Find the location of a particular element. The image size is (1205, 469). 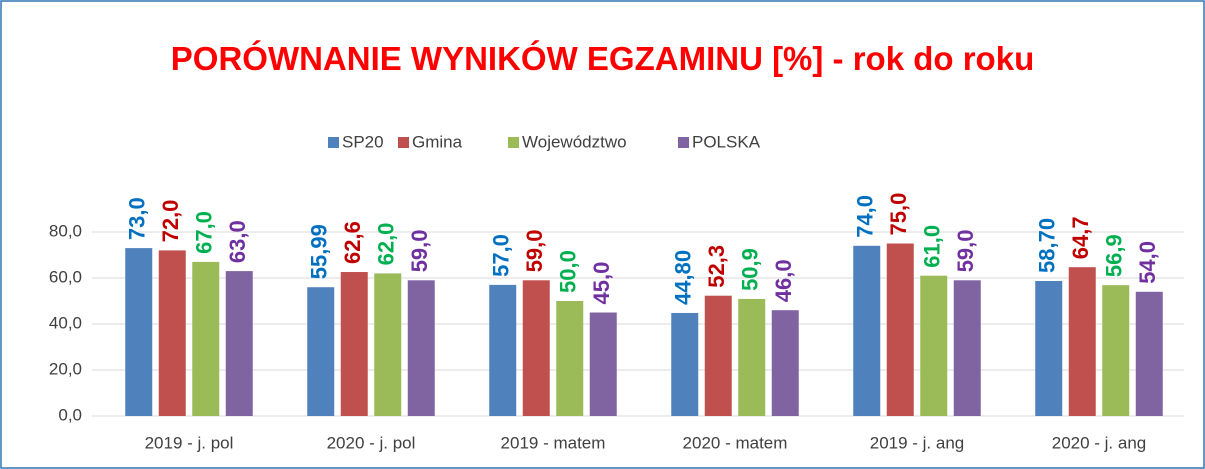

value-label: 50,9 is located at coordinates (750, 269).